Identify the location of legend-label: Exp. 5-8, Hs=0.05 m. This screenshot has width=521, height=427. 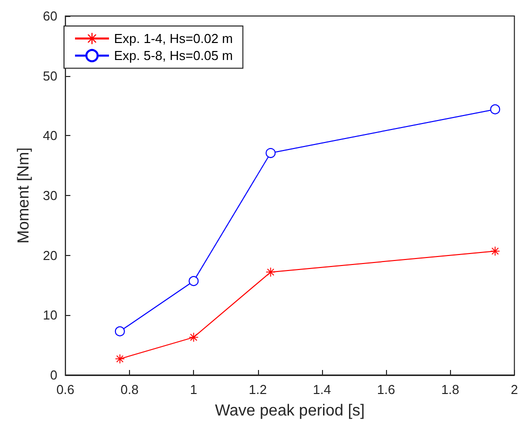
(173, 56).